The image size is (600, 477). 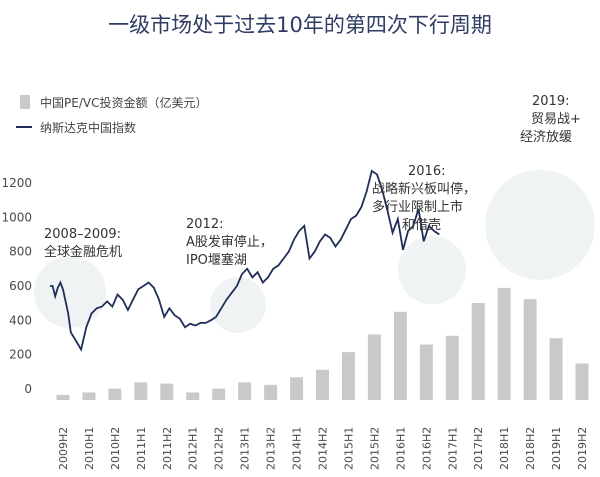 I want to click on bar-2018H2, so click(x=530, y=349).